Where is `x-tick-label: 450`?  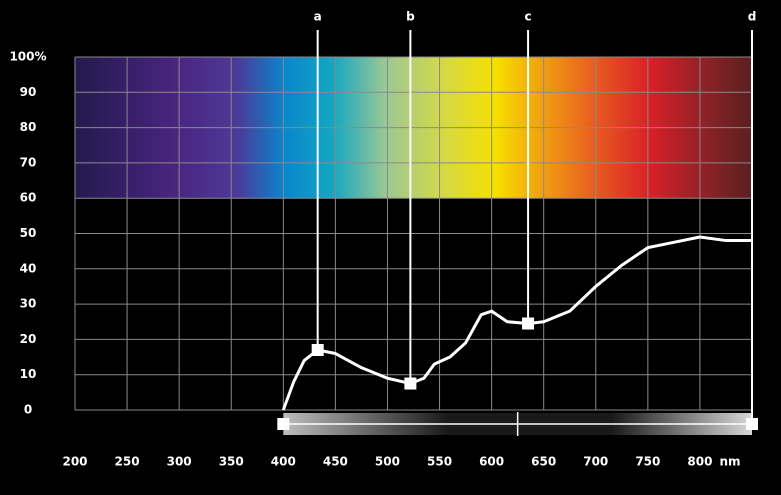
x-tick-label: 450 is located at coordinates (335, 462).